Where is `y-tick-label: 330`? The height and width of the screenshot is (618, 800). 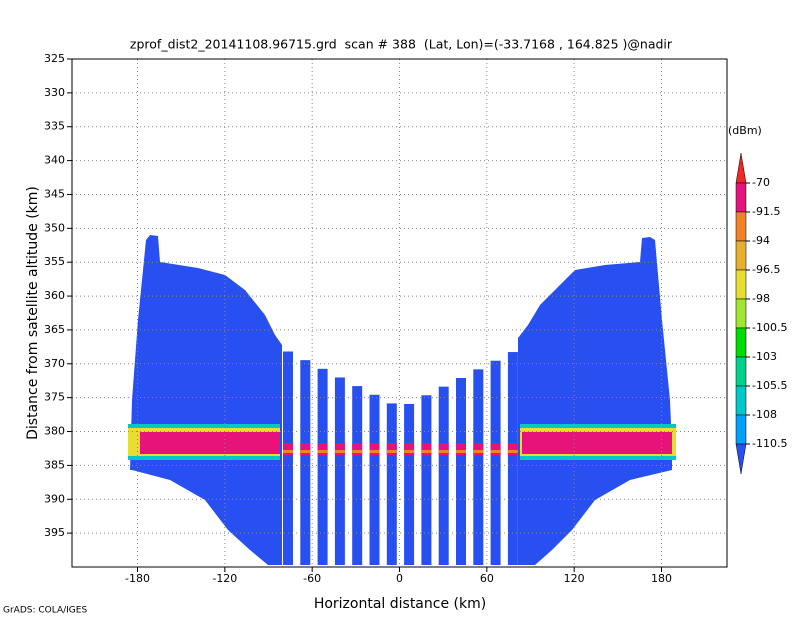
y-tick-label: 330 is located at coordinates (54, 92).